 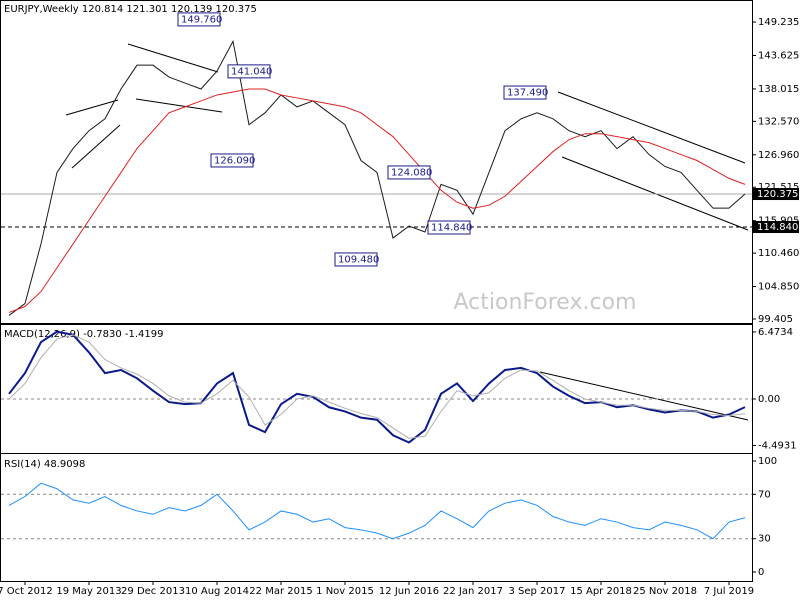 I want to click on y-tick-label: 99.405, so click(x=775, y=319).